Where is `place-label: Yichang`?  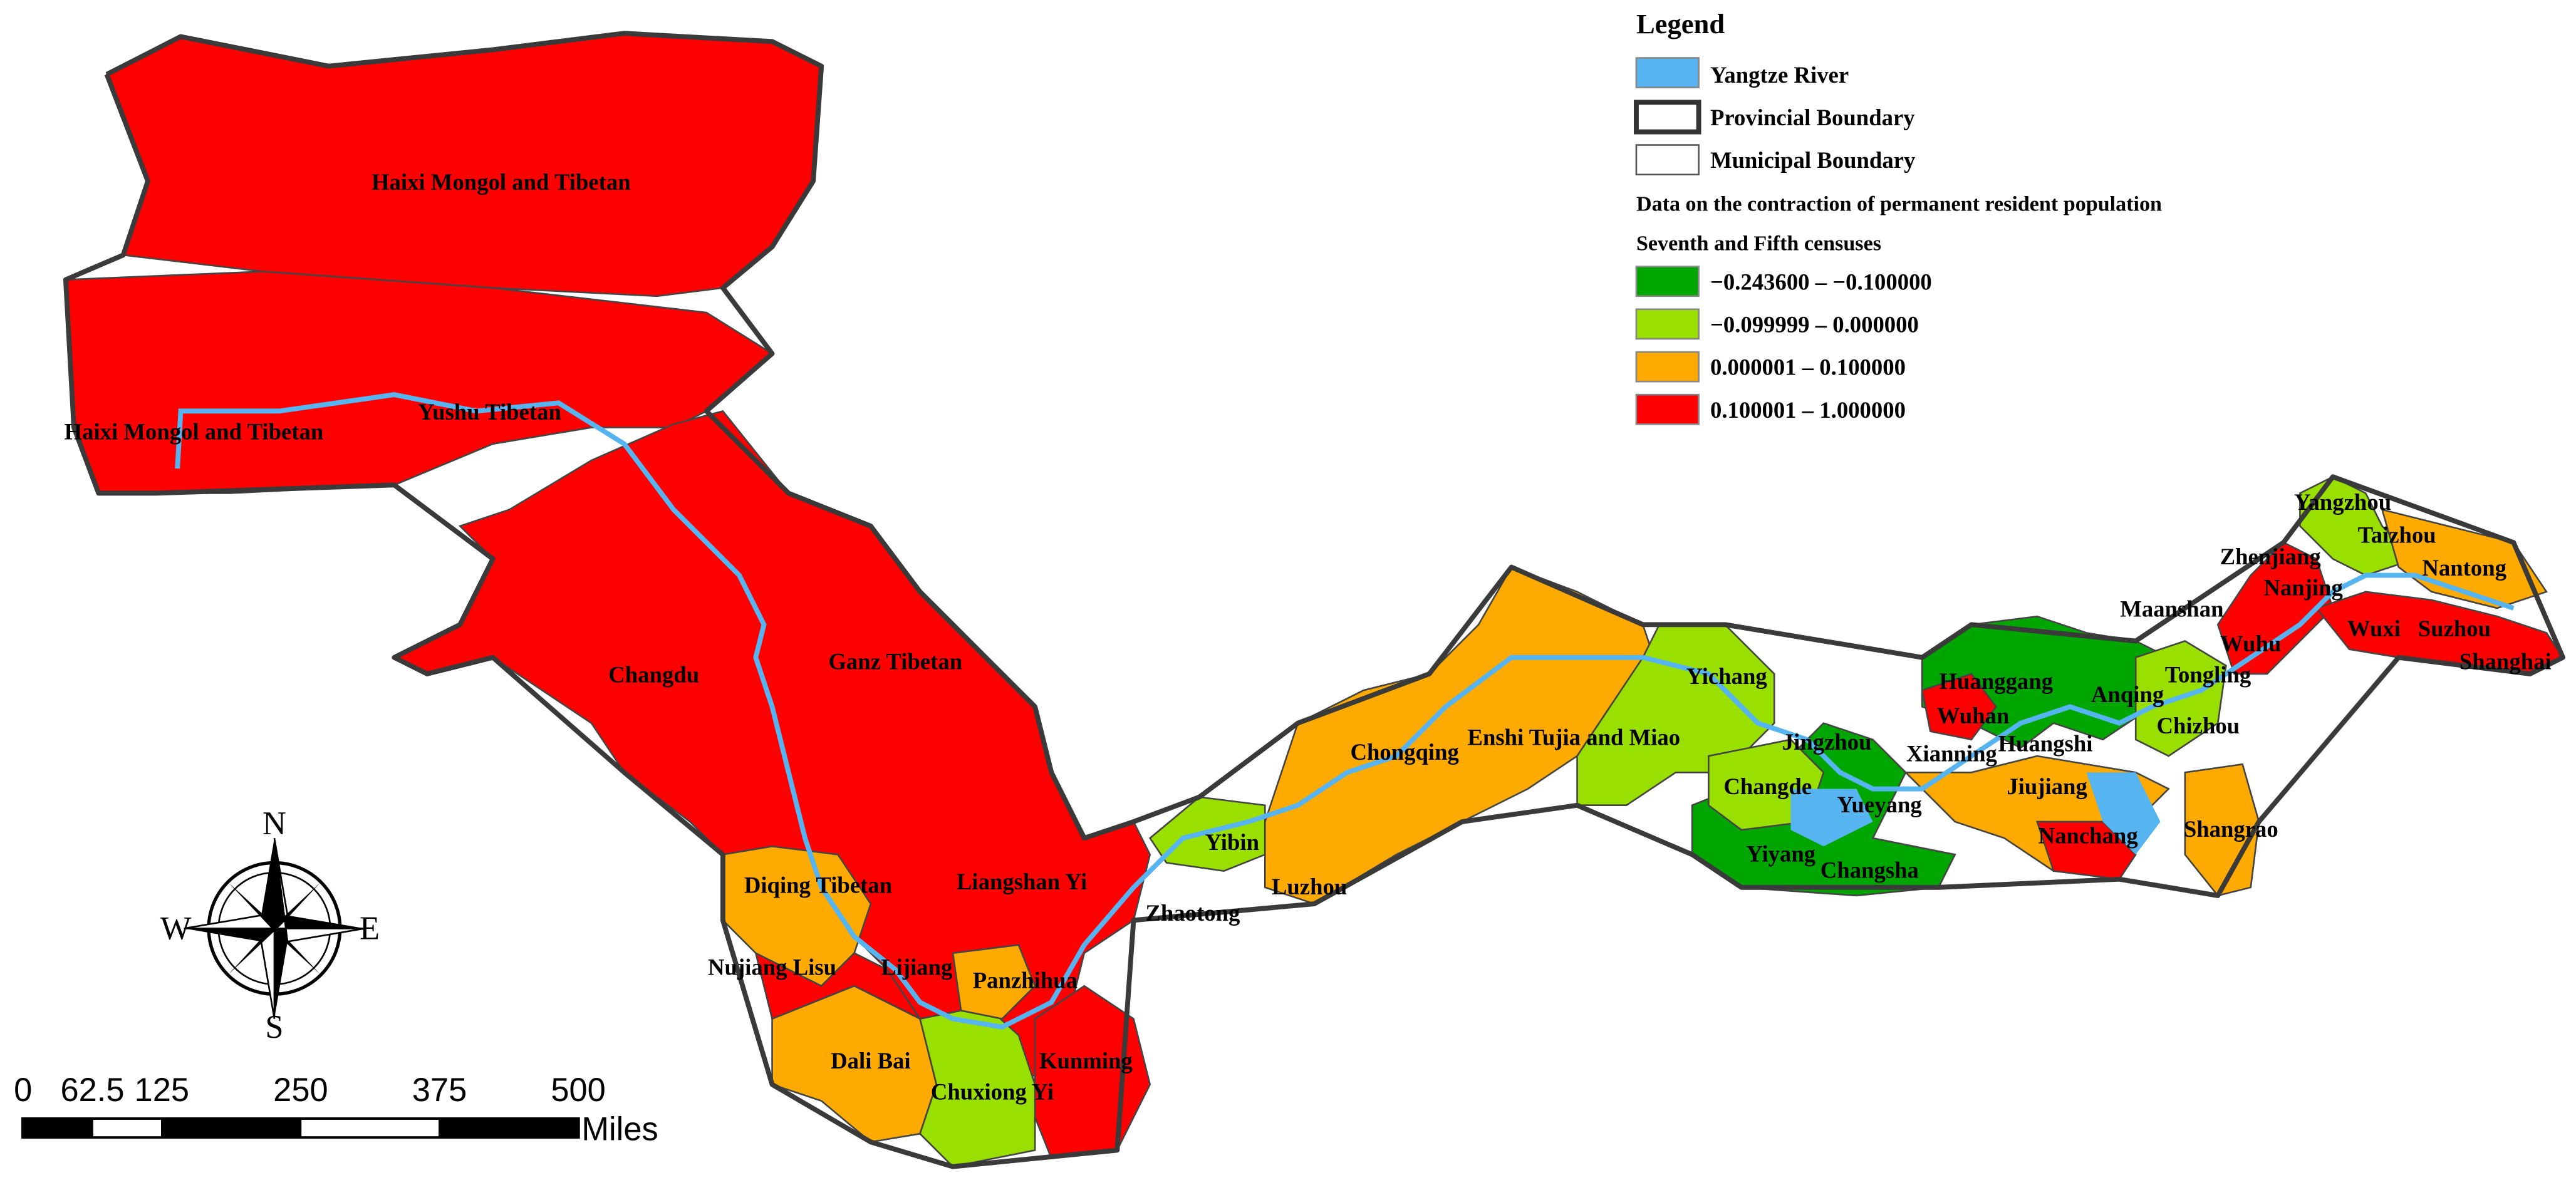 place-label: Yichang is located at coordinates (1726, 676).